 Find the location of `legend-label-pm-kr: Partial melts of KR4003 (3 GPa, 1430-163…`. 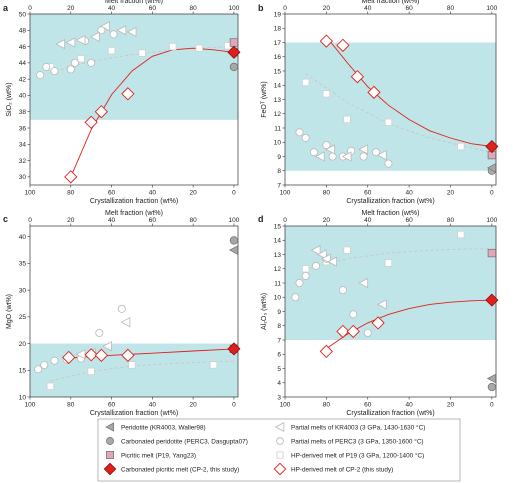

legend-label-pm-kr: Partial melts of KR4003 (3 GPa, 1430-163… is located at coordinates (358, 427).